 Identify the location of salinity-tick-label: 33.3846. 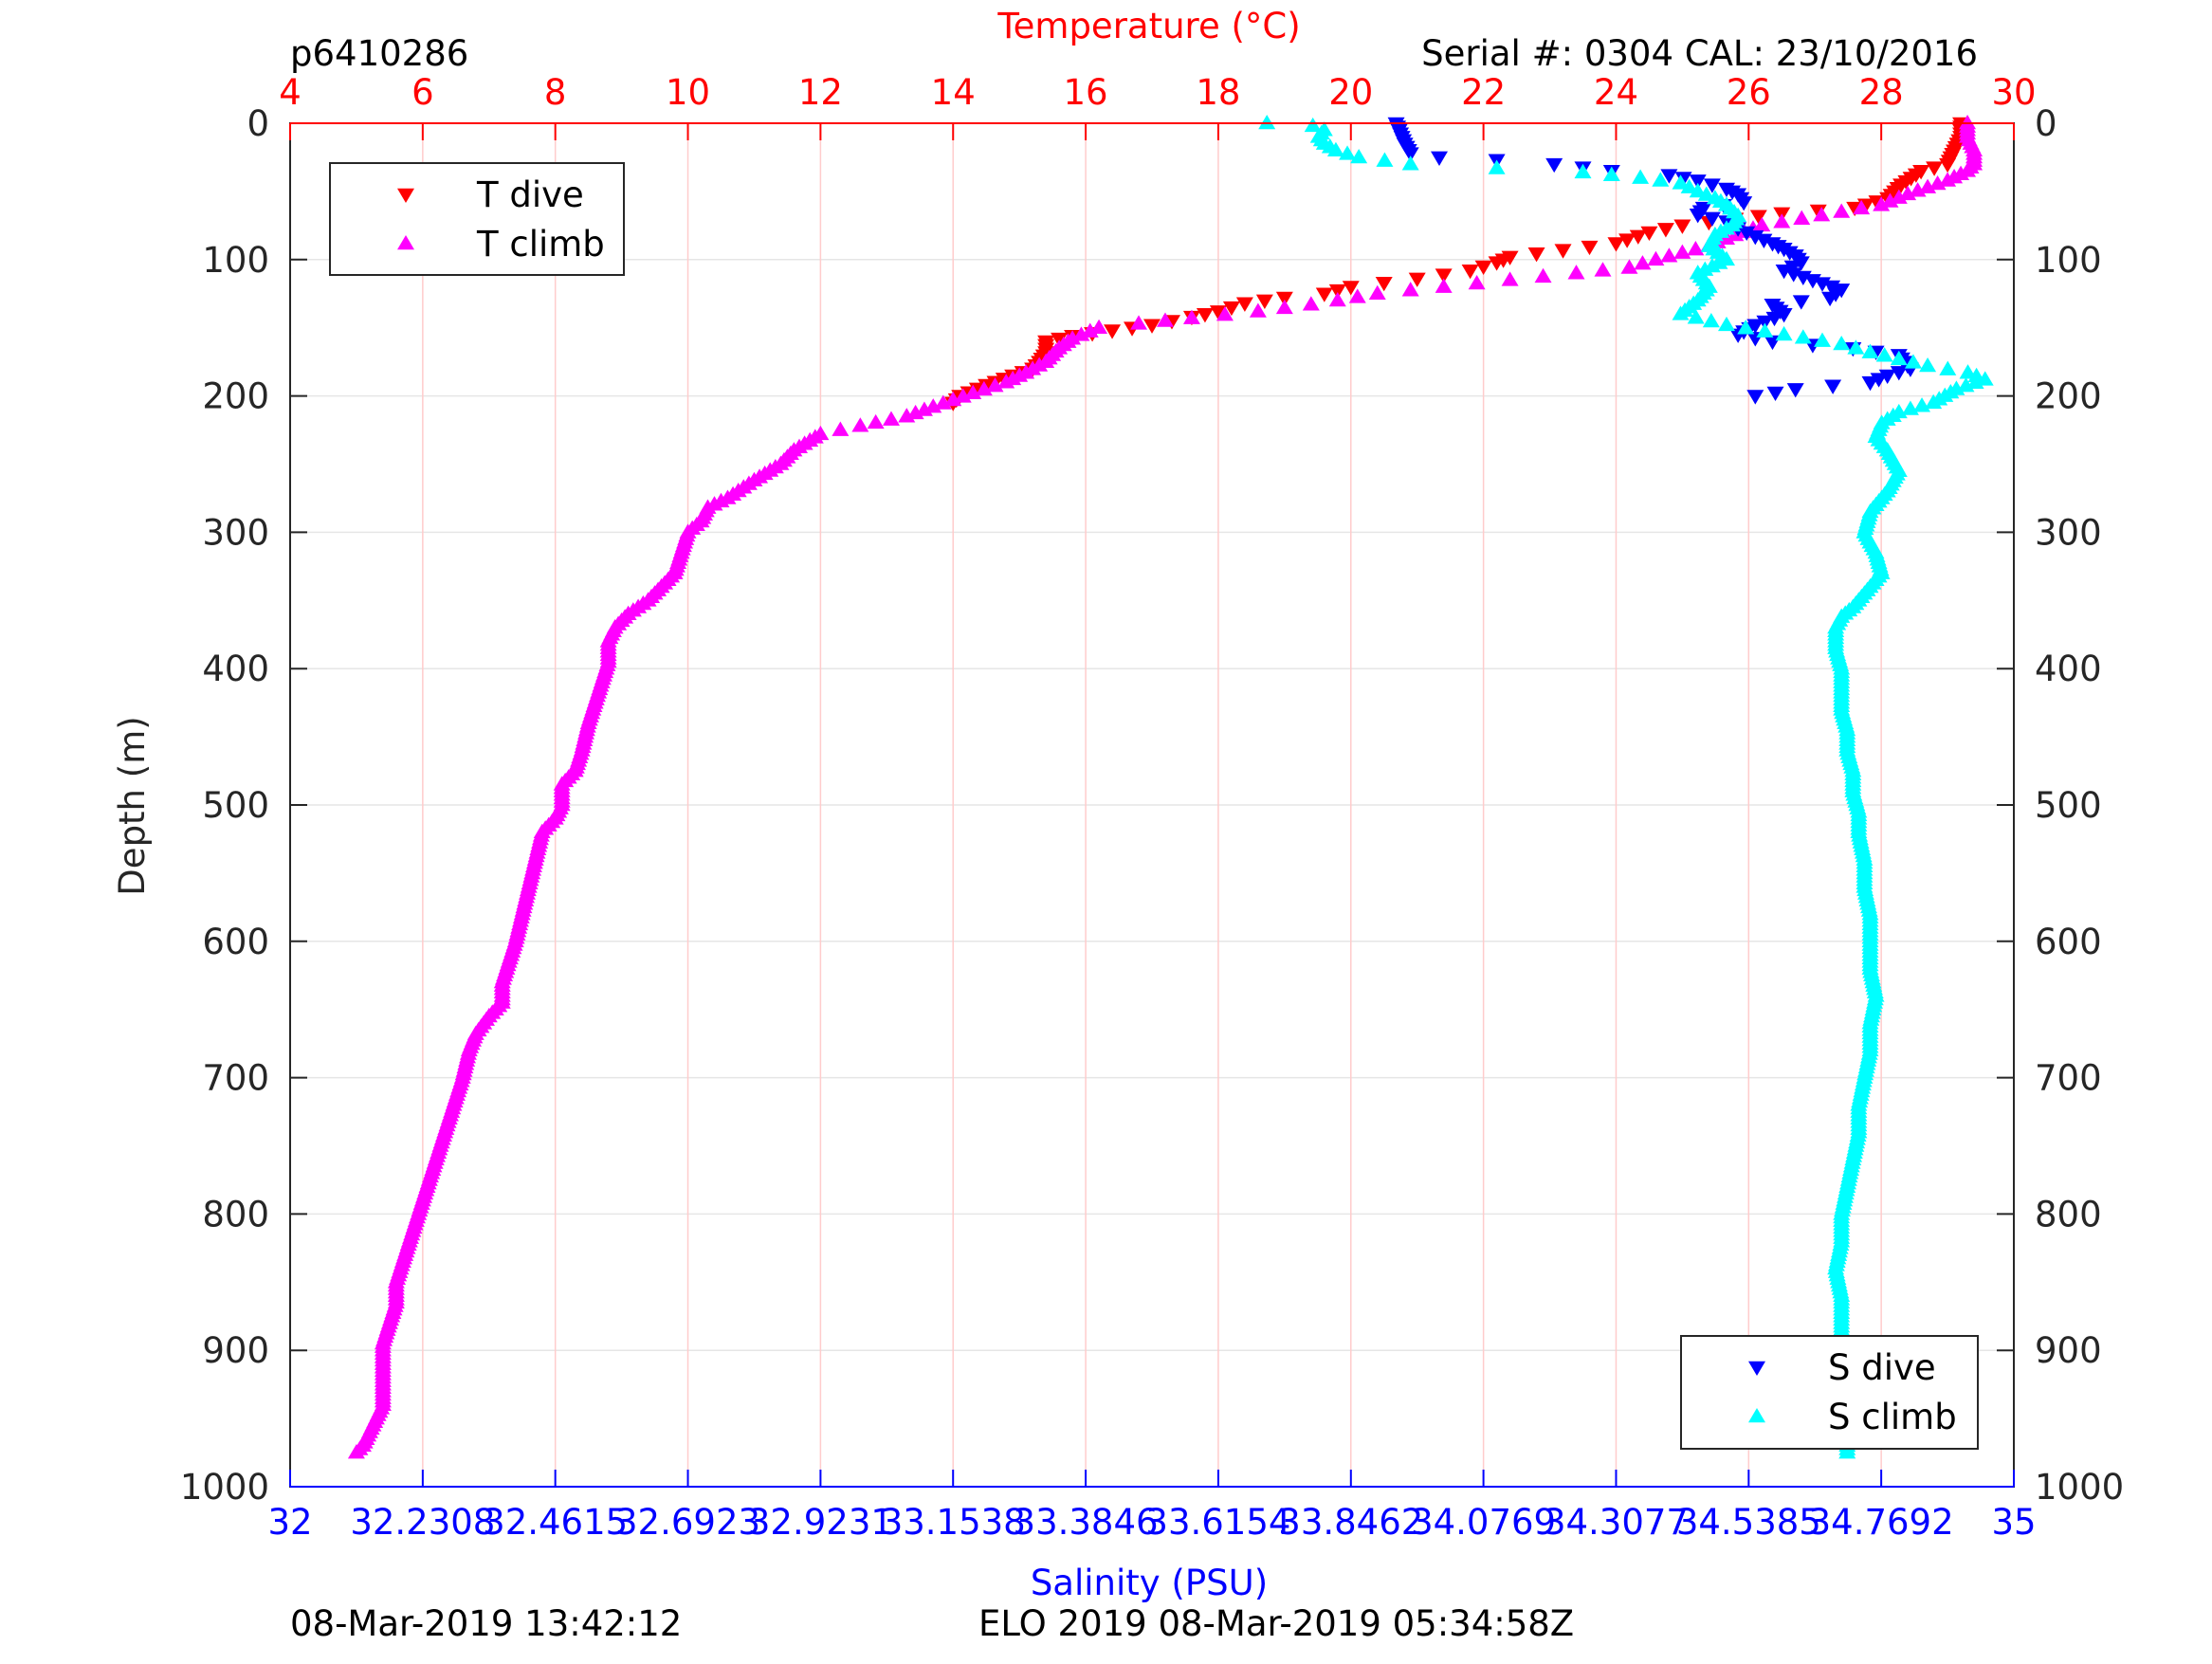
(1086, 1522).